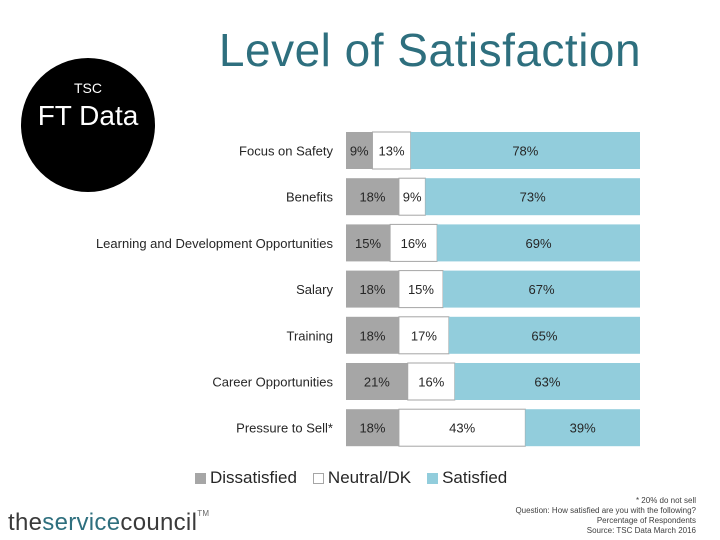  Describe the element at coordinates (286, 151) in the screenshot. I see `category-label: Focus on Safety` at that location.